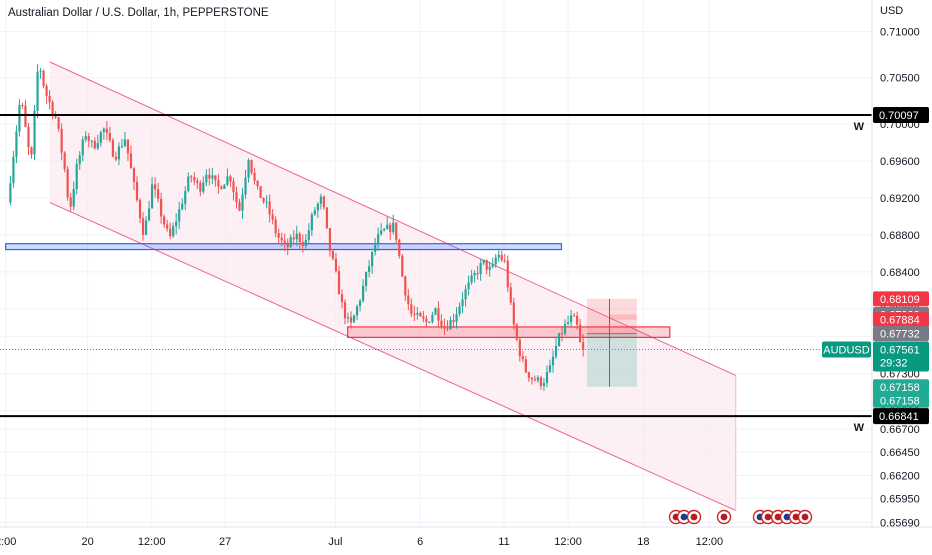  I want to click on position-target-zone, so click(611, 360).